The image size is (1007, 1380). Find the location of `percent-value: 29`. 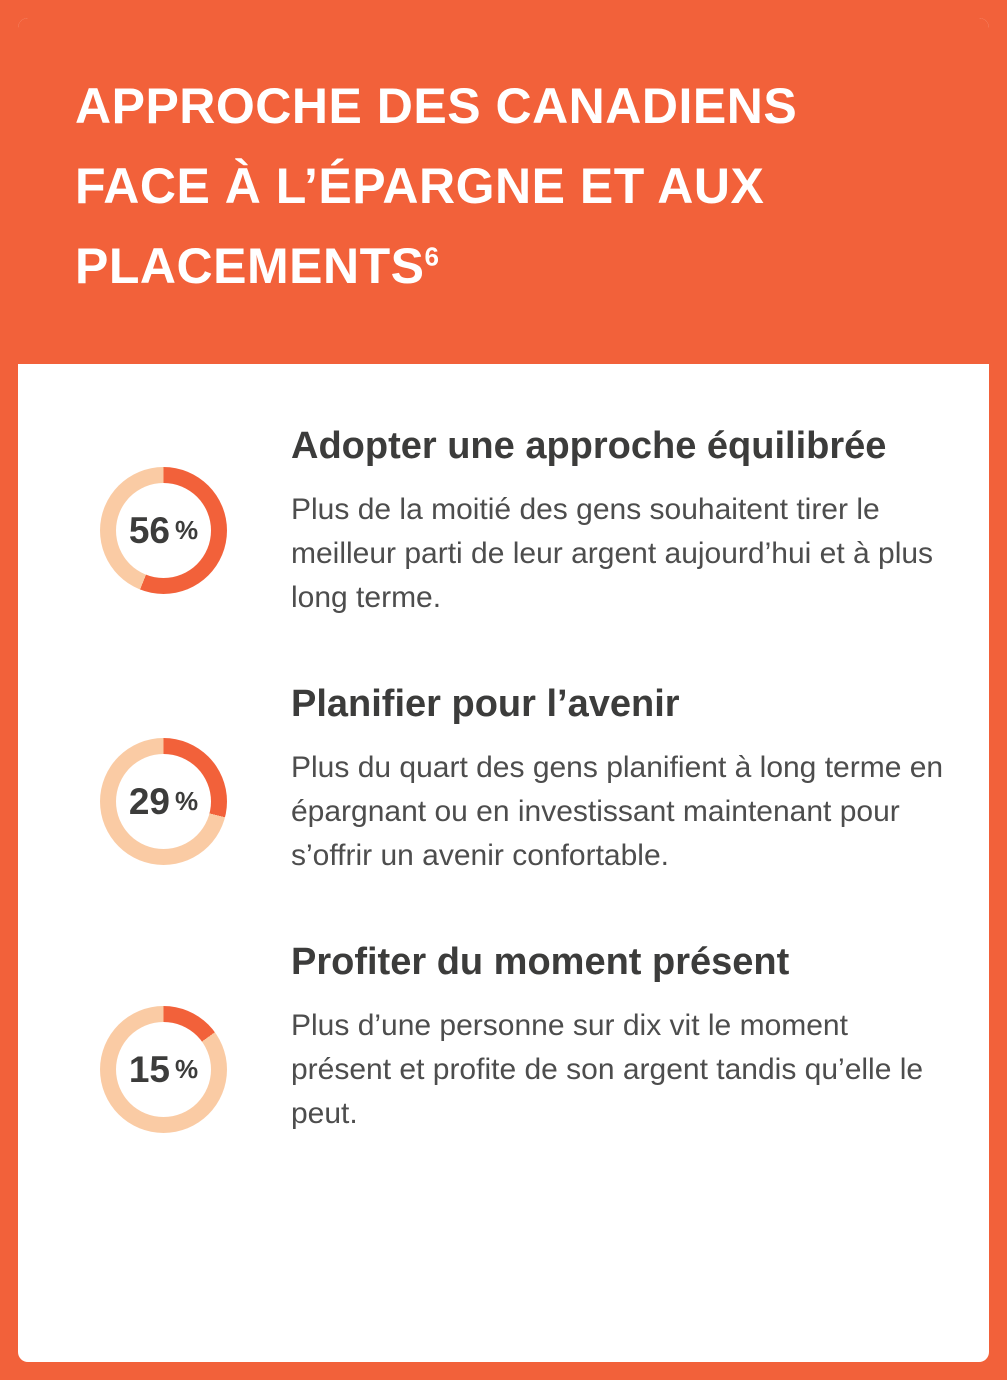

percent-value: 29 is located at coordinates (149, 801).